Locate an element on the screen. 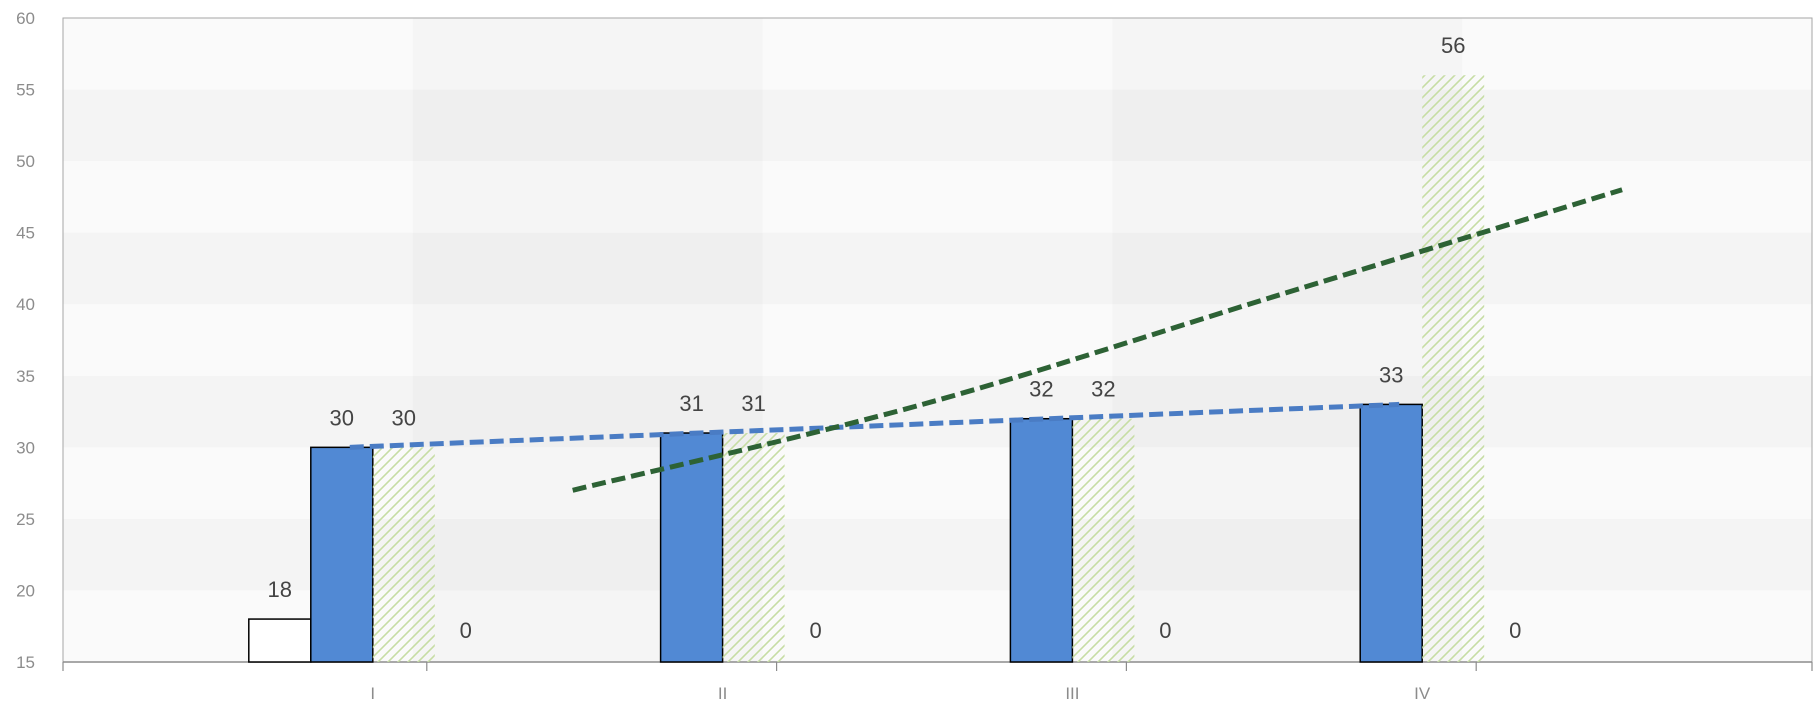 Image resolution: width=1820 pixels, height=709 pixels. x-tick-label: I is located at coordinates (372, 693).